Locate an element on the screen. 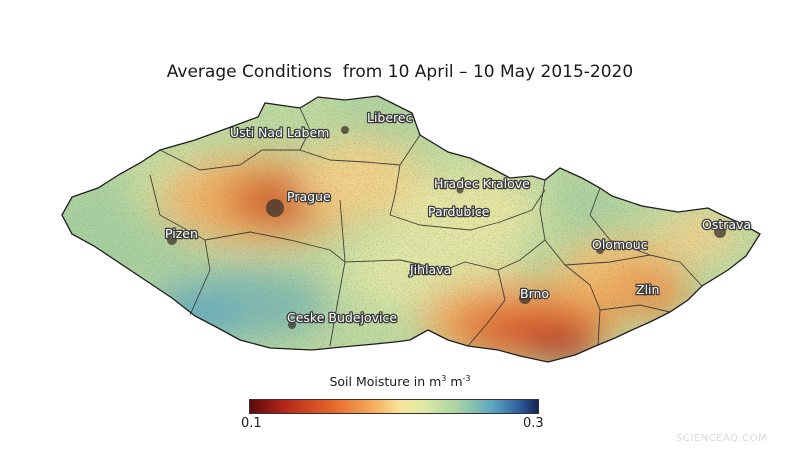 This screenshot has height=449, width=800. city-label-prague: Prague is located at coordinates (309, 196).